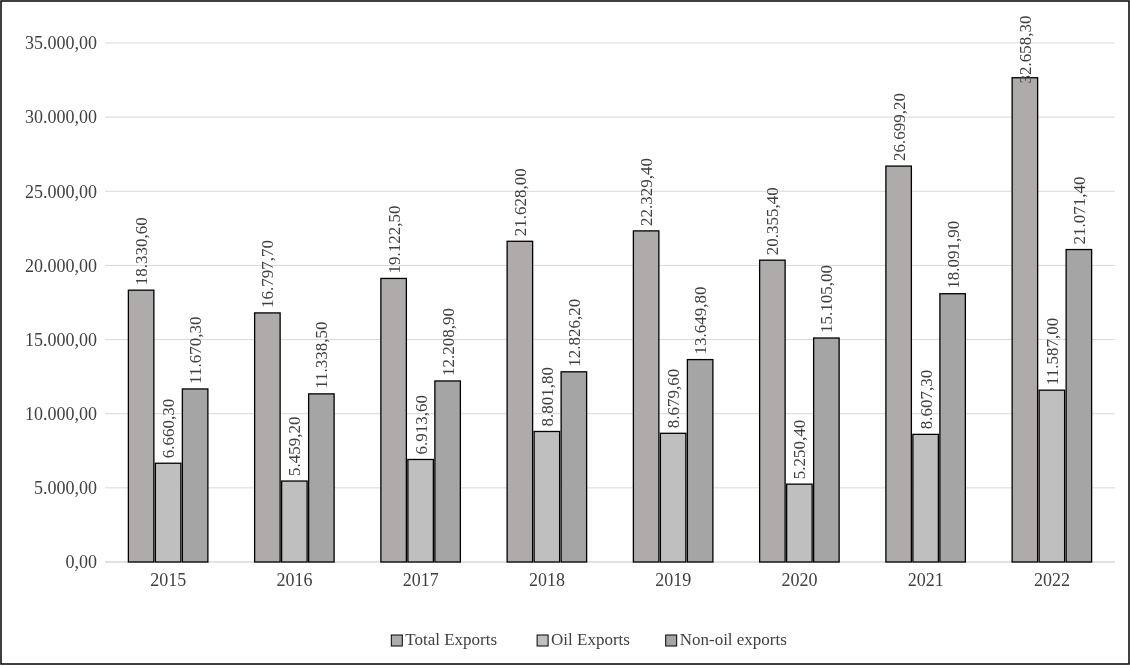 This screenshot has width=1130, height=668. What do you see at coordinates (322, 355) in the screenshot?
I see `data-label: 11.338,50` at bounding box center [322, 355].